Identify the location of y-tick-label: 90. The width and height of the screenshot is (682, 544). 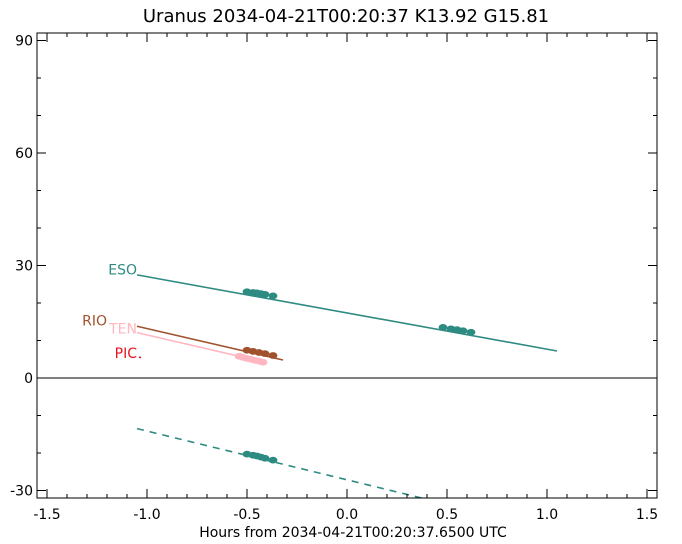
(24, 42).